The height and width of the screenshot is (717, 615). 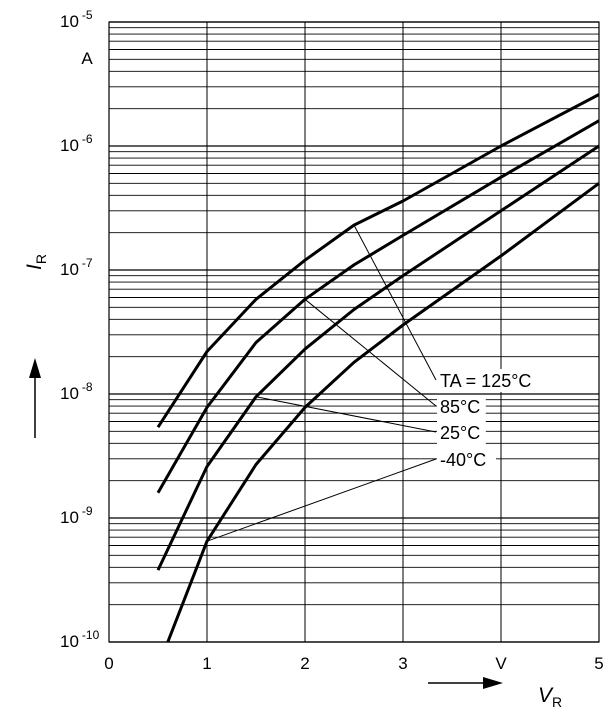 I want to click on x-tick-label: 0, so click(x=108, y=663).